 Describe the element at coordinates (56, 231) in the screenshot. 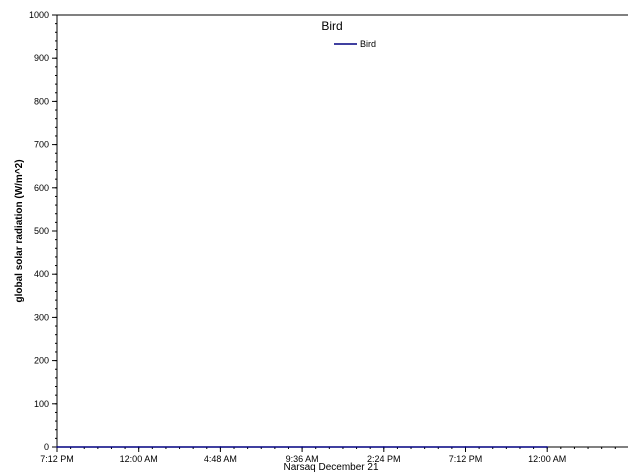

I see `y-minor-ticks` at that location.